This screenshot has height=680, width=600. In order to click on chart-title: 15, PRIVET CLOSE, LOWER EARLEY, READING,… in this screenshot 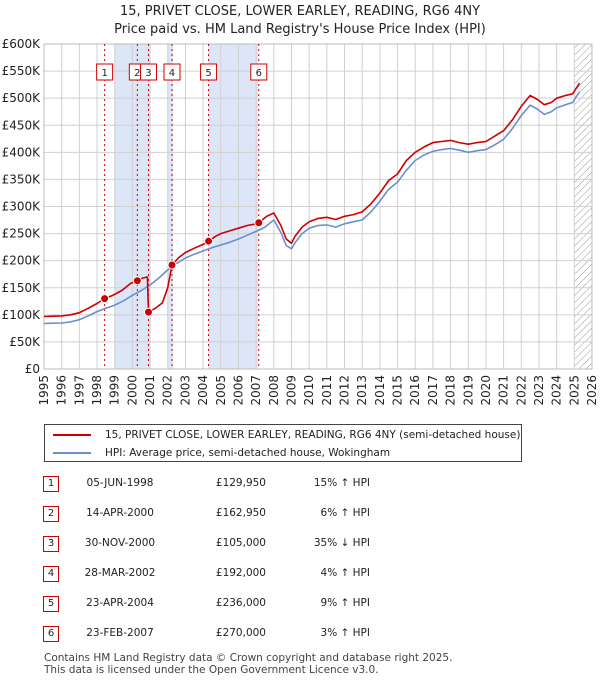, I will do `click(300, 11)`.